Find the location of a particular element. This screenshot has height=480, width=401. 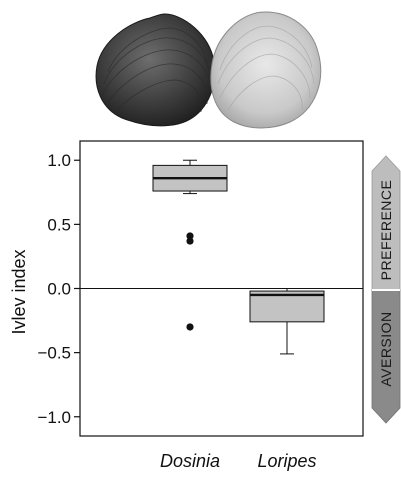

y-tick-label: −0.5 is located at coordinates (54, 353).